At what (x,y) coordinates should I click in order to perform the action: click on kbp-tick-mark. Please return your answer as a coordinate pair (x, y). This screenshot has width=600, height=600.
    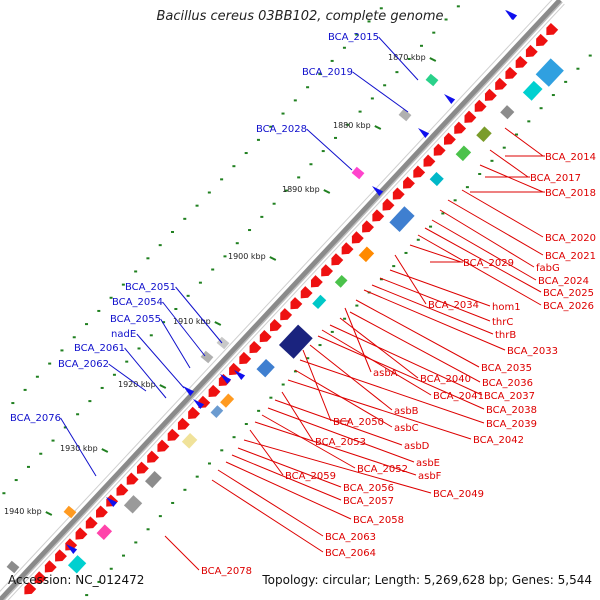
    Looking at the image, I should click on (163, 386).